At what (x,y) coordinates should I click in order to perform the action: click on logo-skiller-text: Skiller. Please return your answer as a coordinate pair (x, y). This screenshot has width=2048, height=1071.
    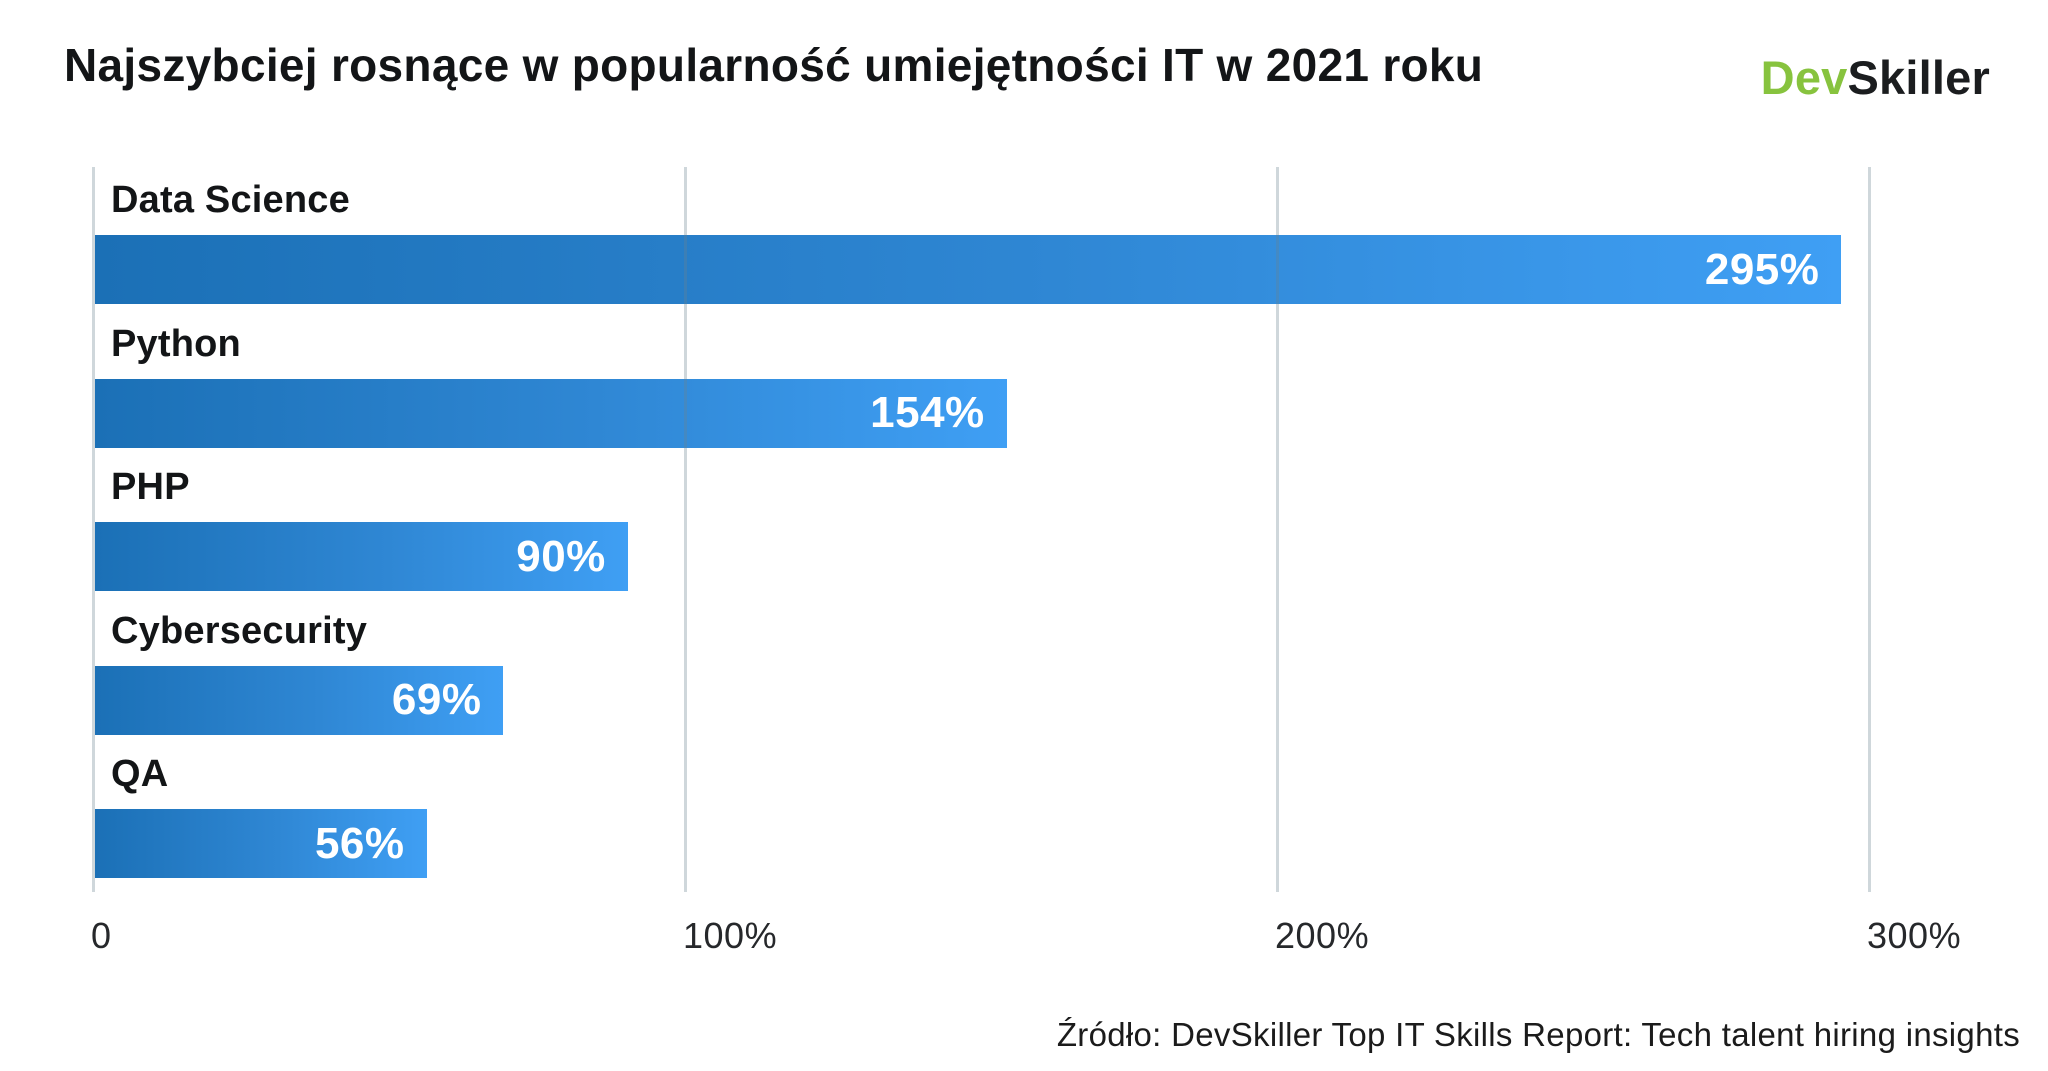
    Looking at the image, I should click on (1918, 77).